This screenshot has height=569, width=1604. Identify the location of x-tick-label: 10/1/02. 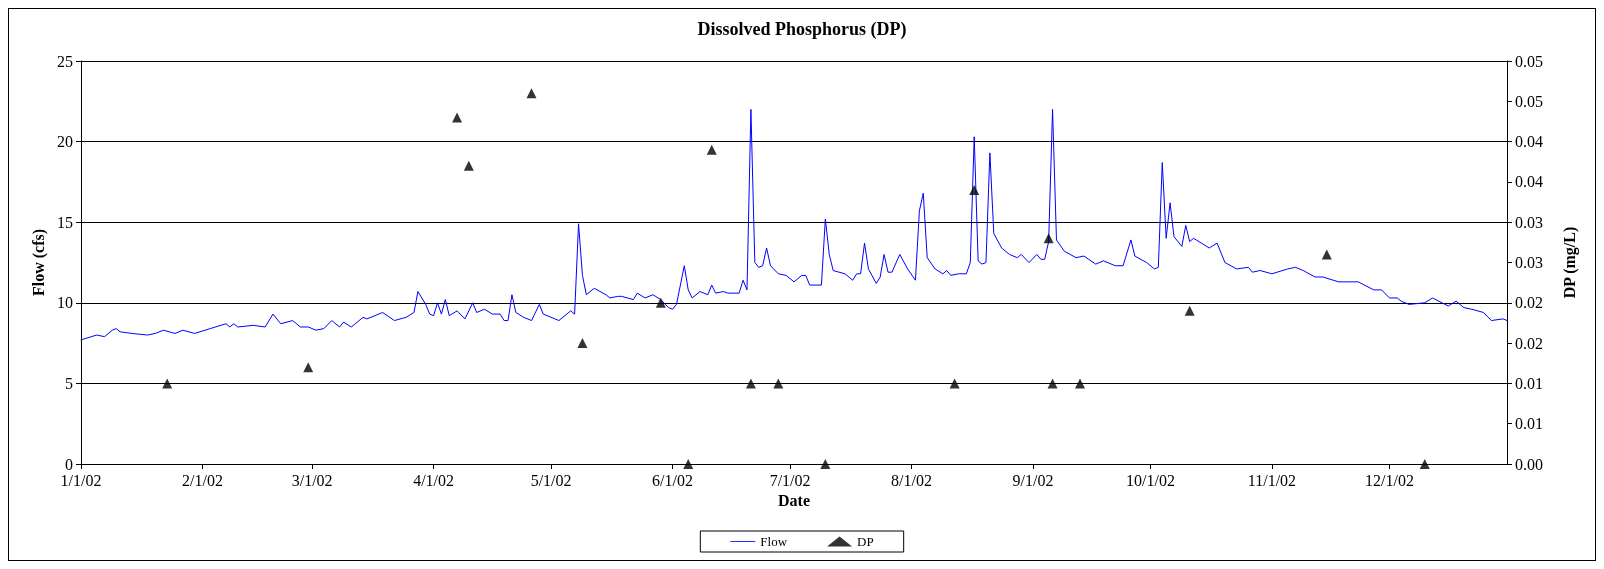
(1150, 480).